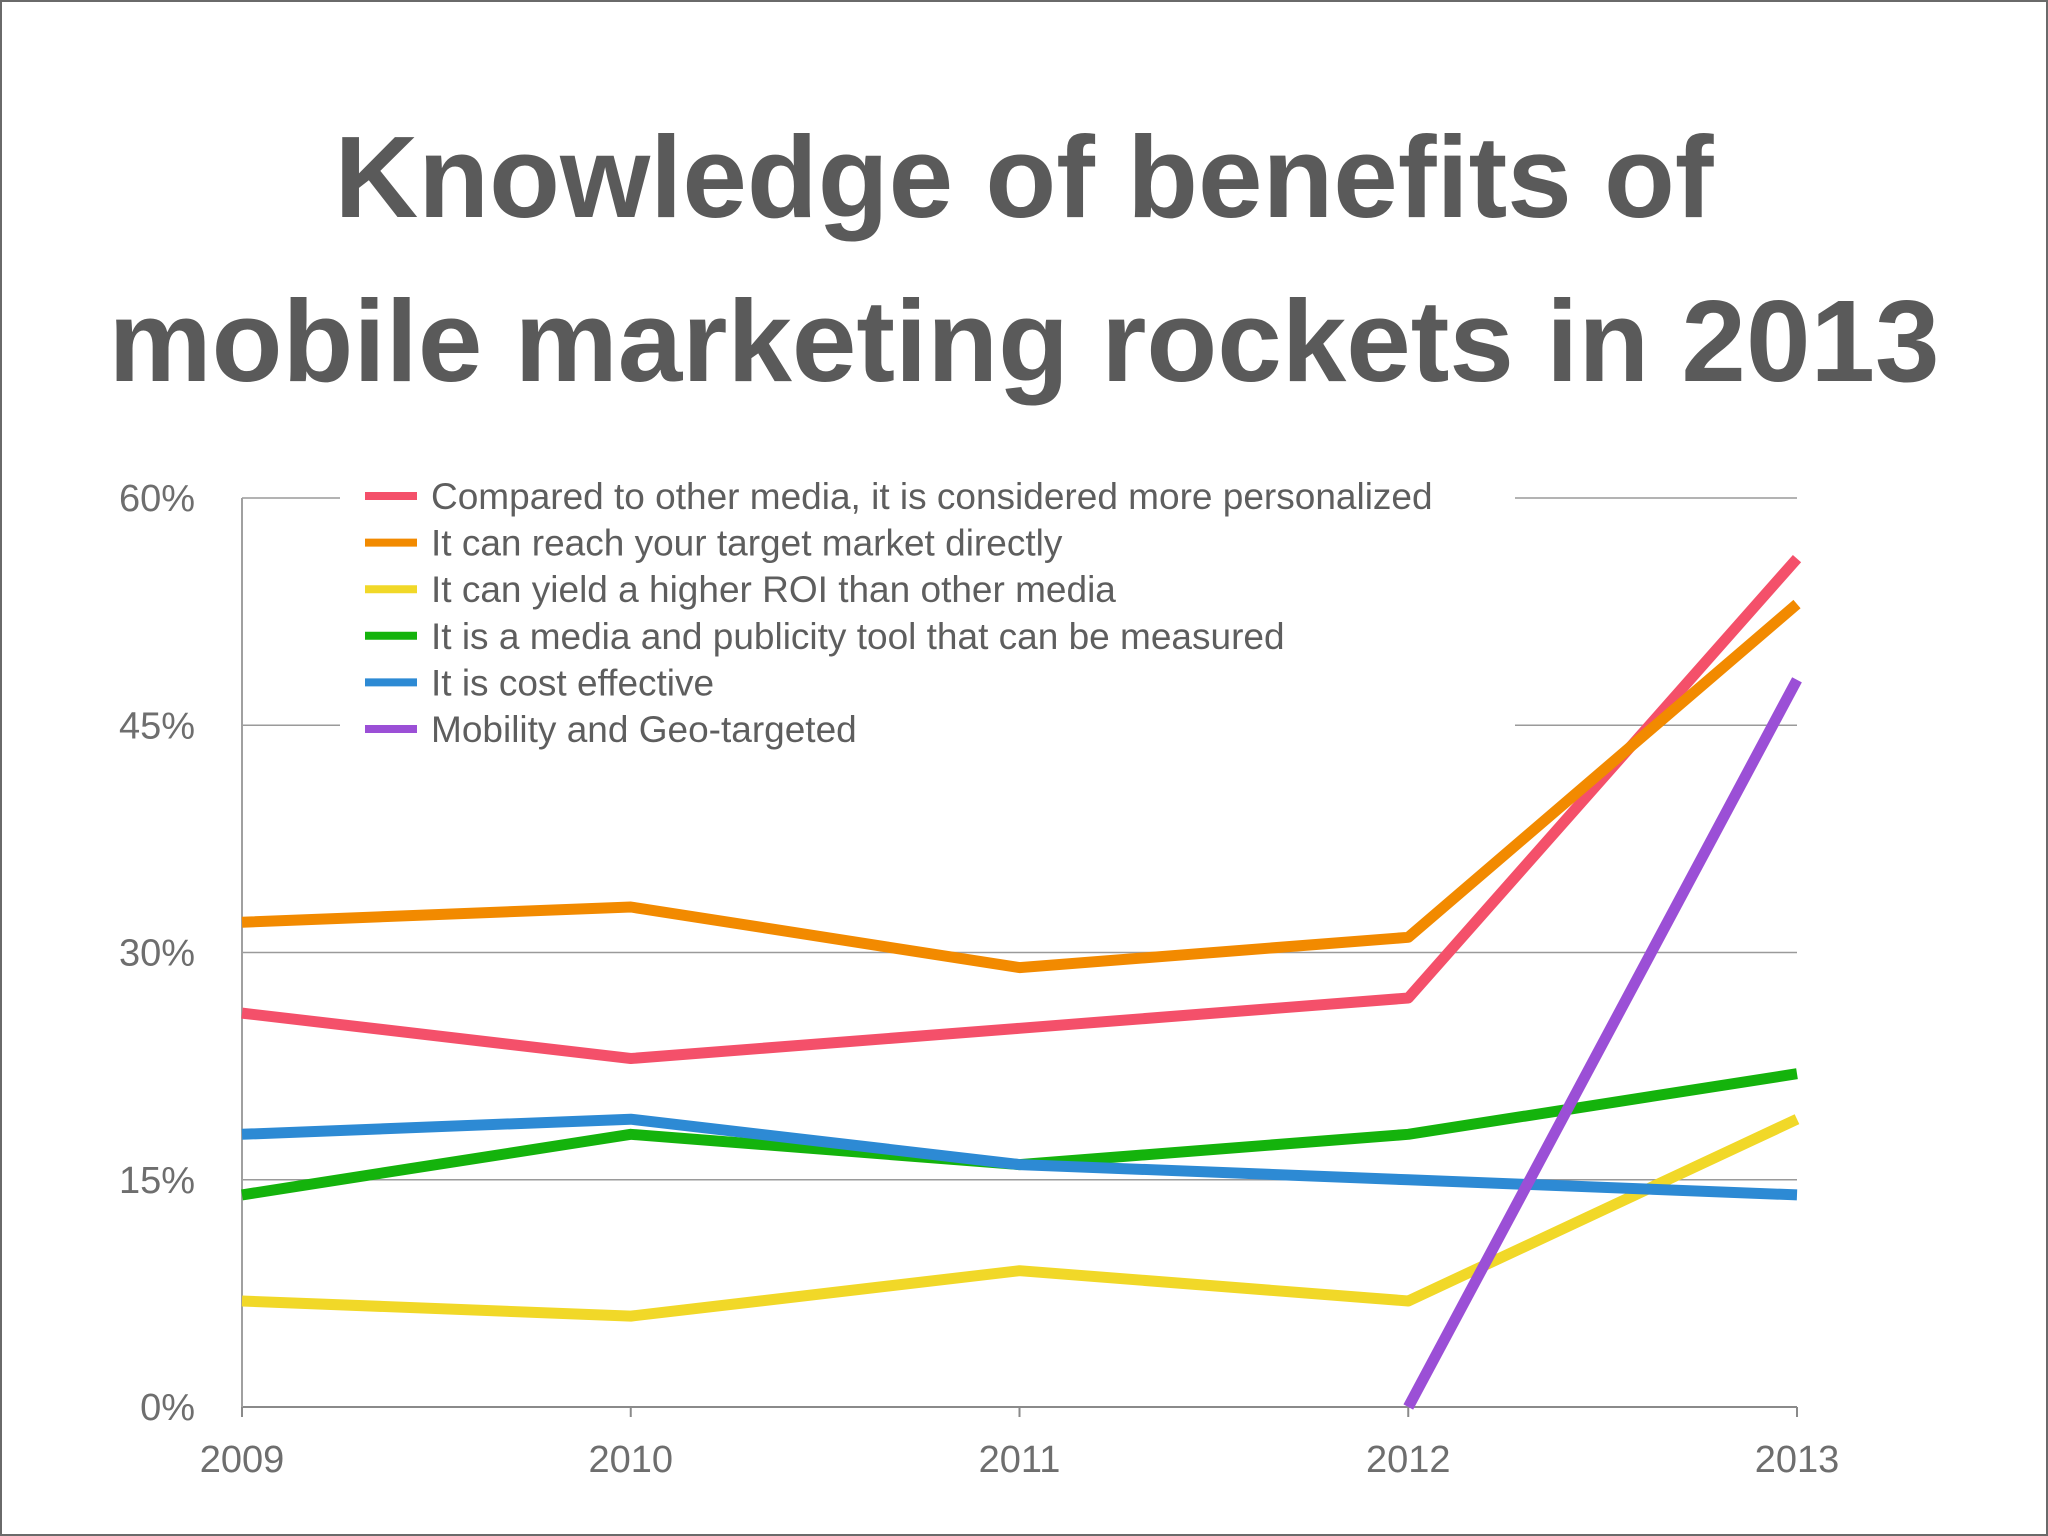 Image resolution: width=2048 pixels, height=1536 pixels. I want to click on x-tick-label: 2011, so click(1020, 1460).